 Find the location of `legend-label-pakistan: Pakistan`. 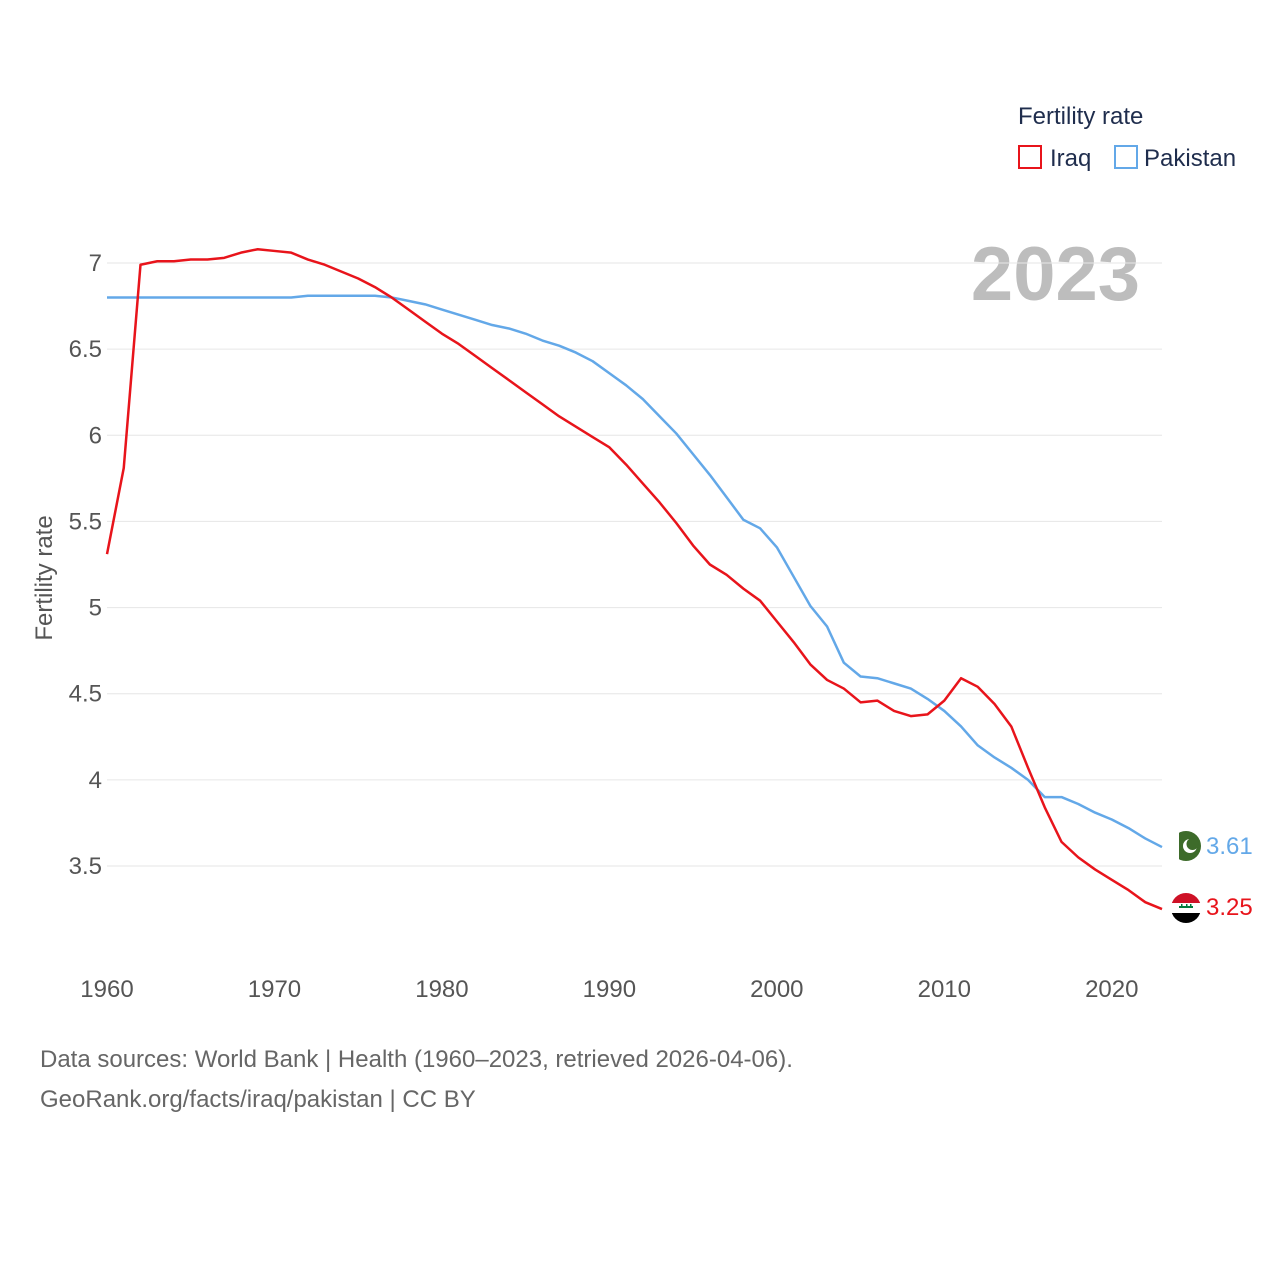

legend-label-pakistan: Pakistan is located at coordinates (1190, 158).